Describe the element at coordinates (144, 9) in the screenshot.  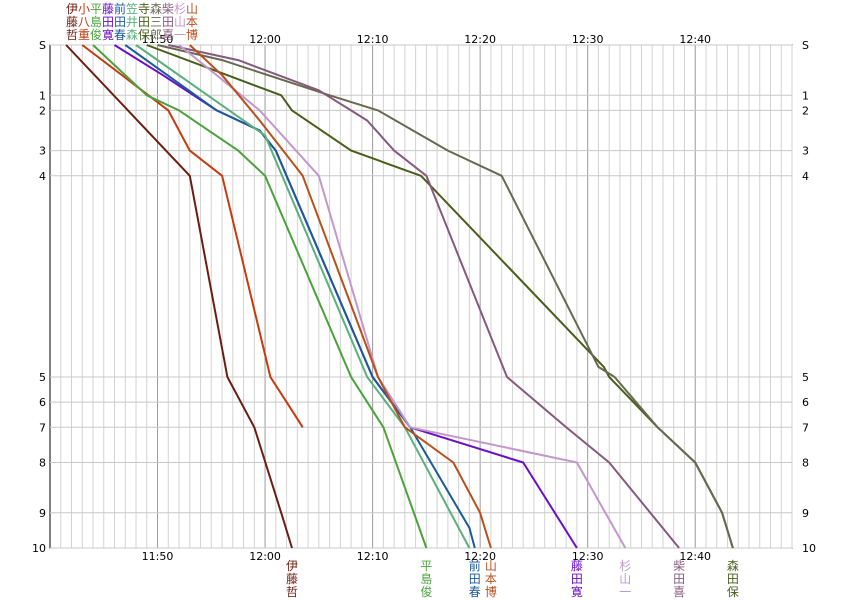
I see `legend-char: 寺` at that location.